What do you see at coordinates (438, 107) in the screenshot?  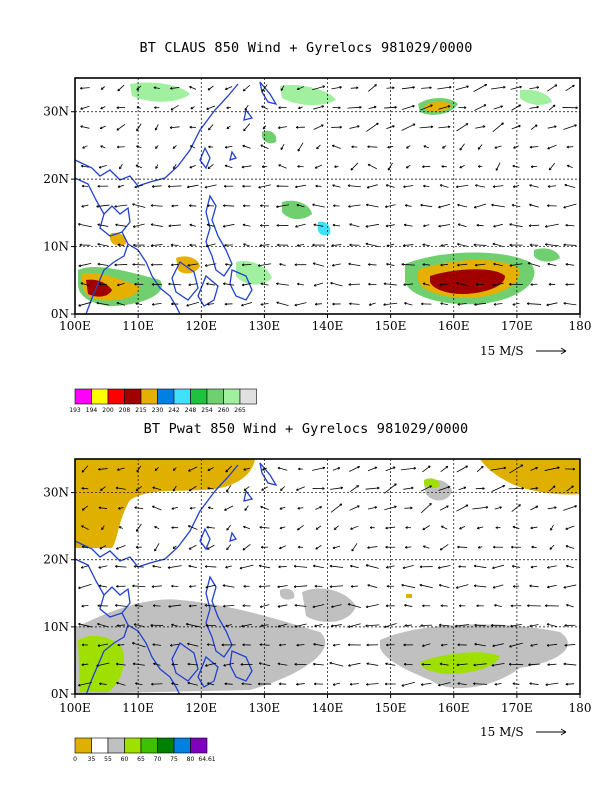 I see `shaded-region` at bounding box center [438, 107].